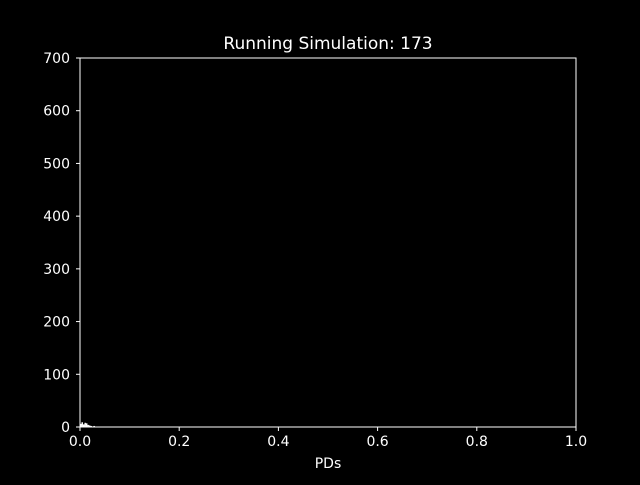  I want to click on chart-title: Running Simulation: 173, so click(327, 44).